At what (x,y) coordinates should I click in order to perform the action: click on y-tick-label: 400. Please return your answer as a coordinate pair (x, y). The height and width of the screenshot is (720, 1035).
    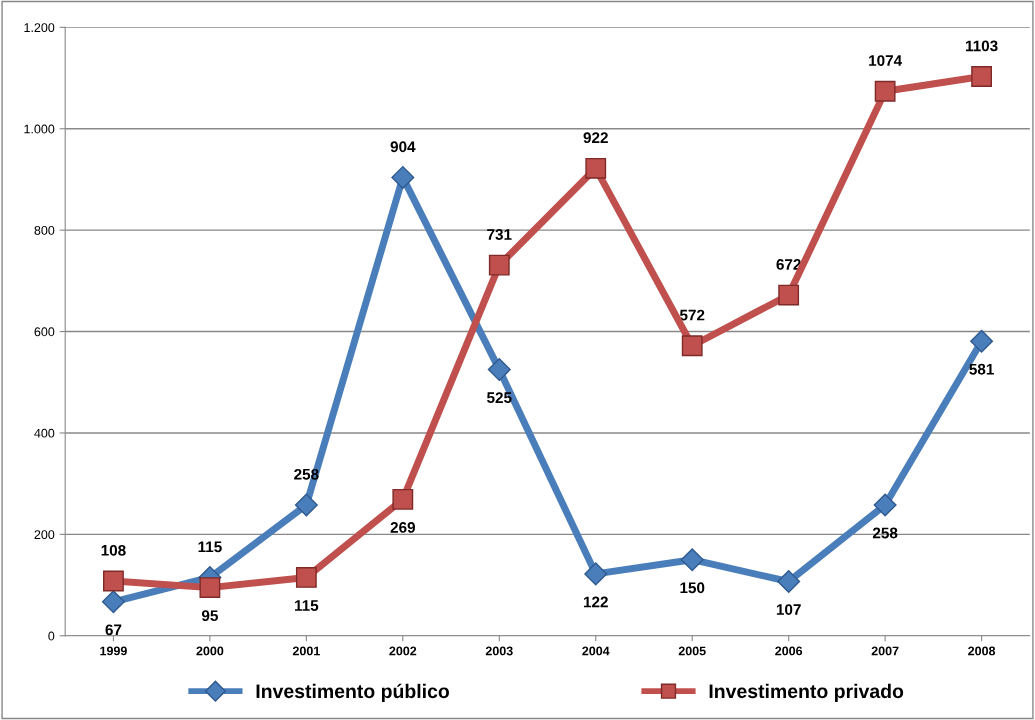
    Looking at the image, I should click on (44, 433).